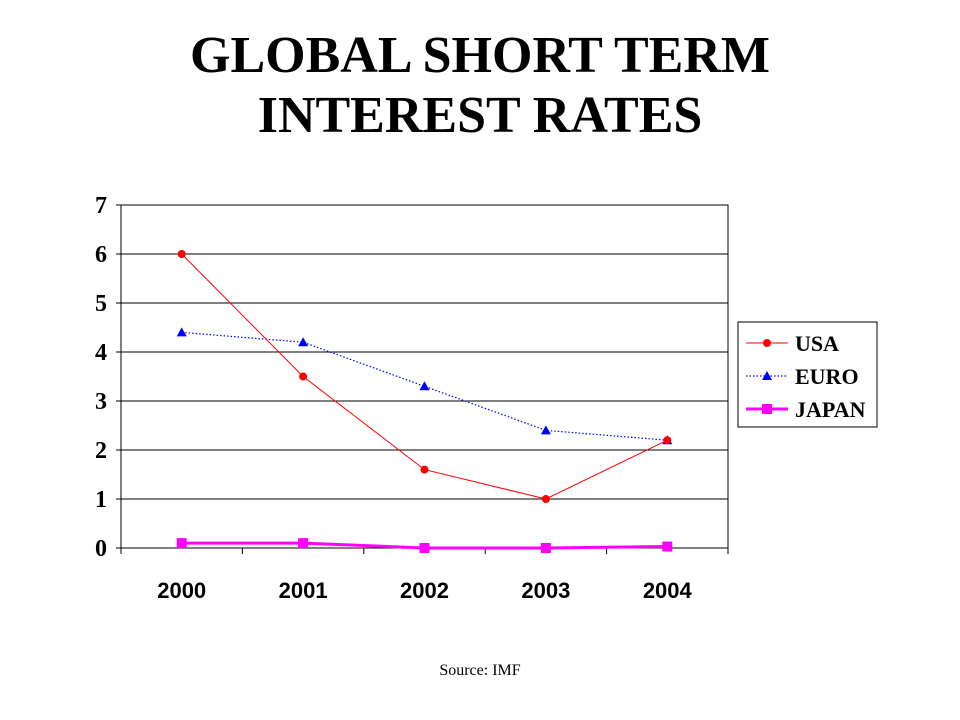 The image size is (960, 720). I want to click on y-tick-label-5: 5, so click(101, 304).